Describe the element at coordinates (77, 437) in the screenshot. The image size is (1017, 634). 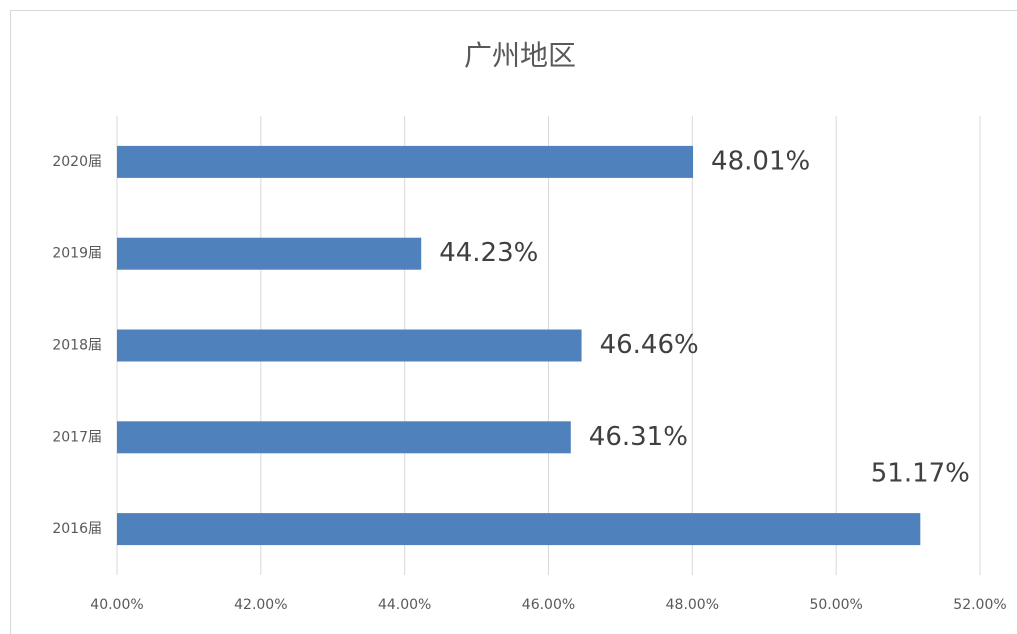
I see `y-tick-label: 2017届` at that location.